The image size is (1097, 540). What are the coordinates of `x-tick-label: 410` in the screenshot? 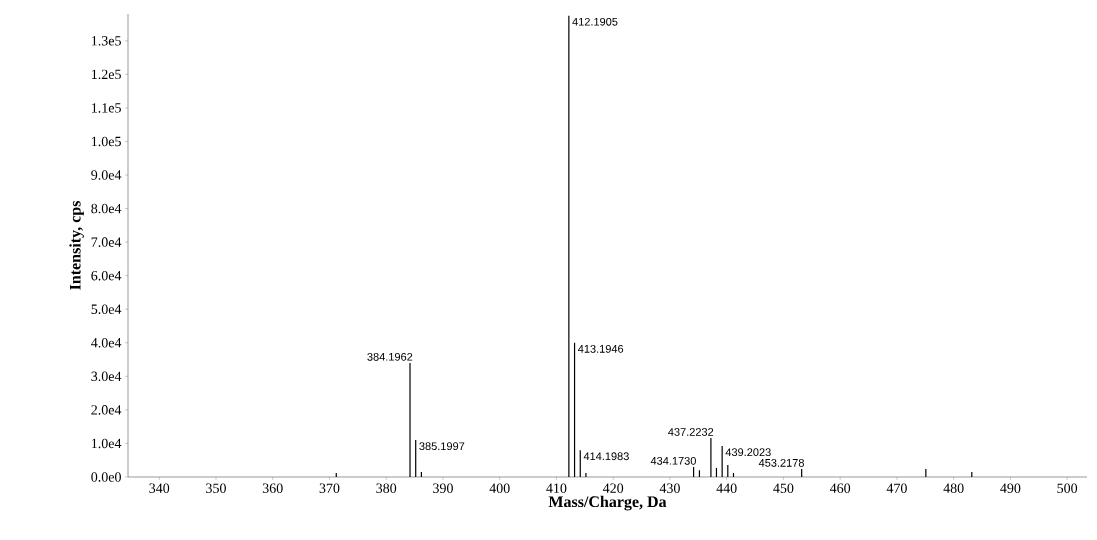 It's located at (556, 488).